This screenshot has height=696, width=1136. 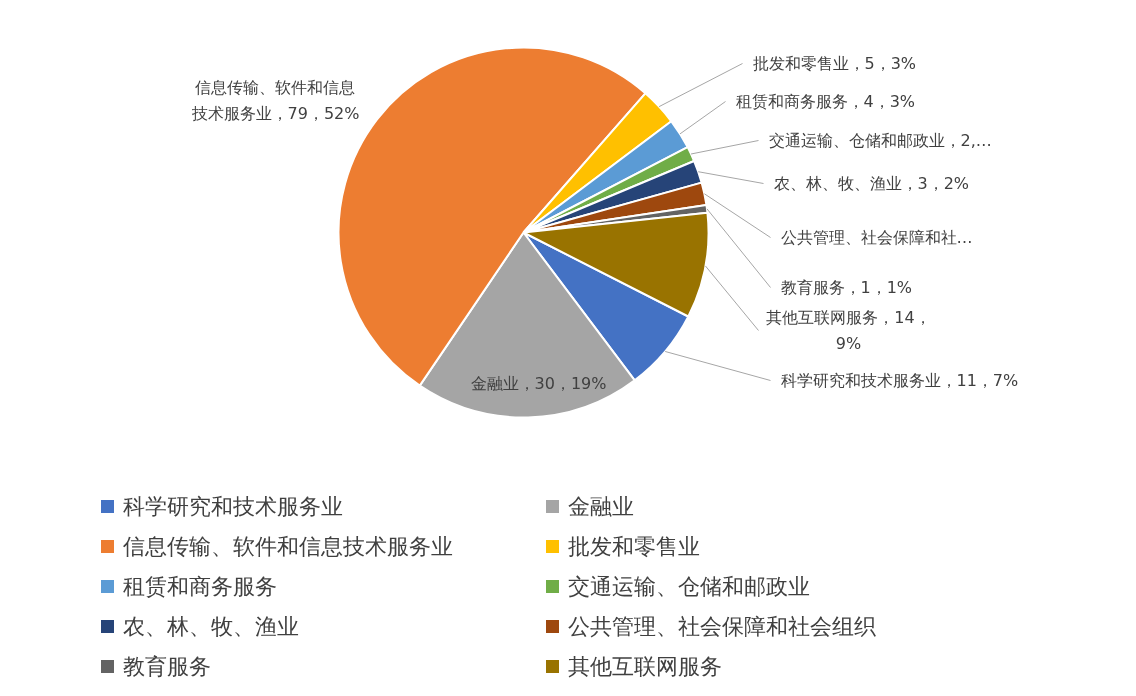 What do you see at coordinates (600, 506) in the screenshot?
I see `legend-label: 金融业` at bounding box center [600, 506].